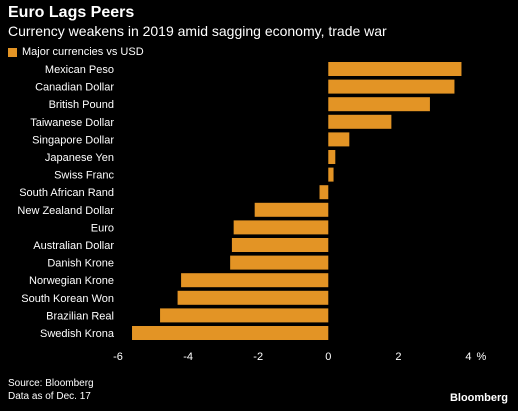 Image resolution: width=518 pixels, height=411 pixels. Describe the element at coordinates (77, 334) in the screenshot. I see `category-label: Swedish Krona` at that location.